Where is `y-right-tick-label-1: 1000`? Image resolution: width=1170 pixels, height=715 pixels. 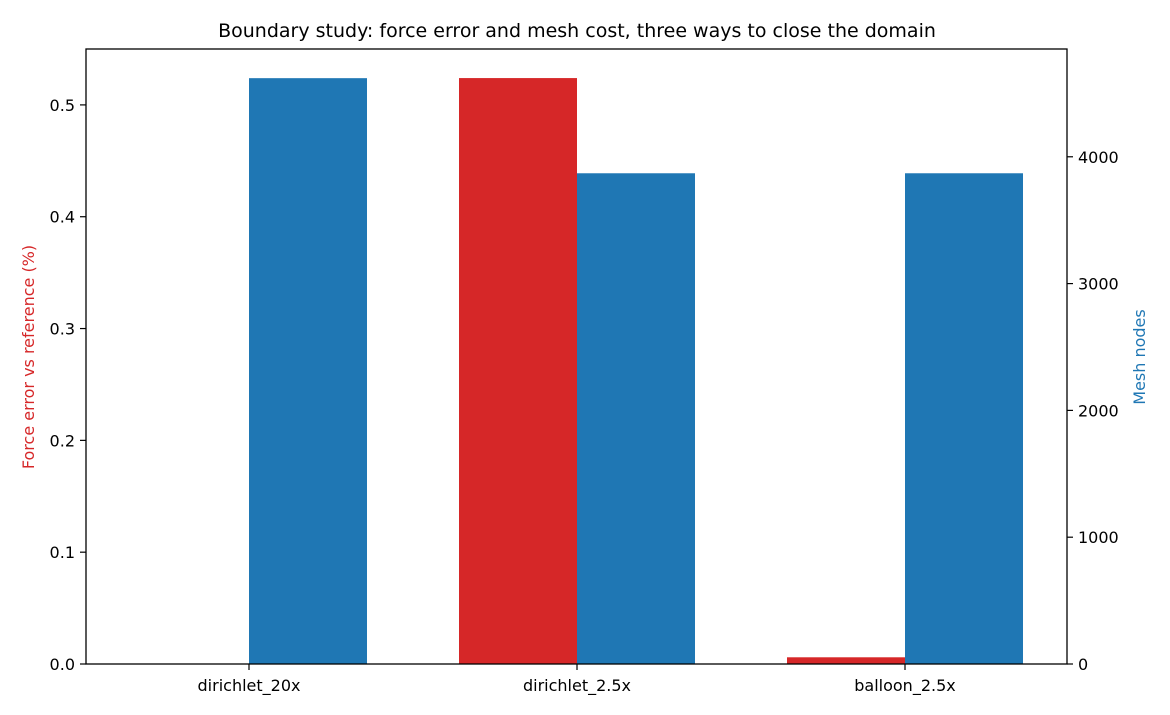 y-right-tick-label-1: 1000 is located at coordinates (1098, 537).